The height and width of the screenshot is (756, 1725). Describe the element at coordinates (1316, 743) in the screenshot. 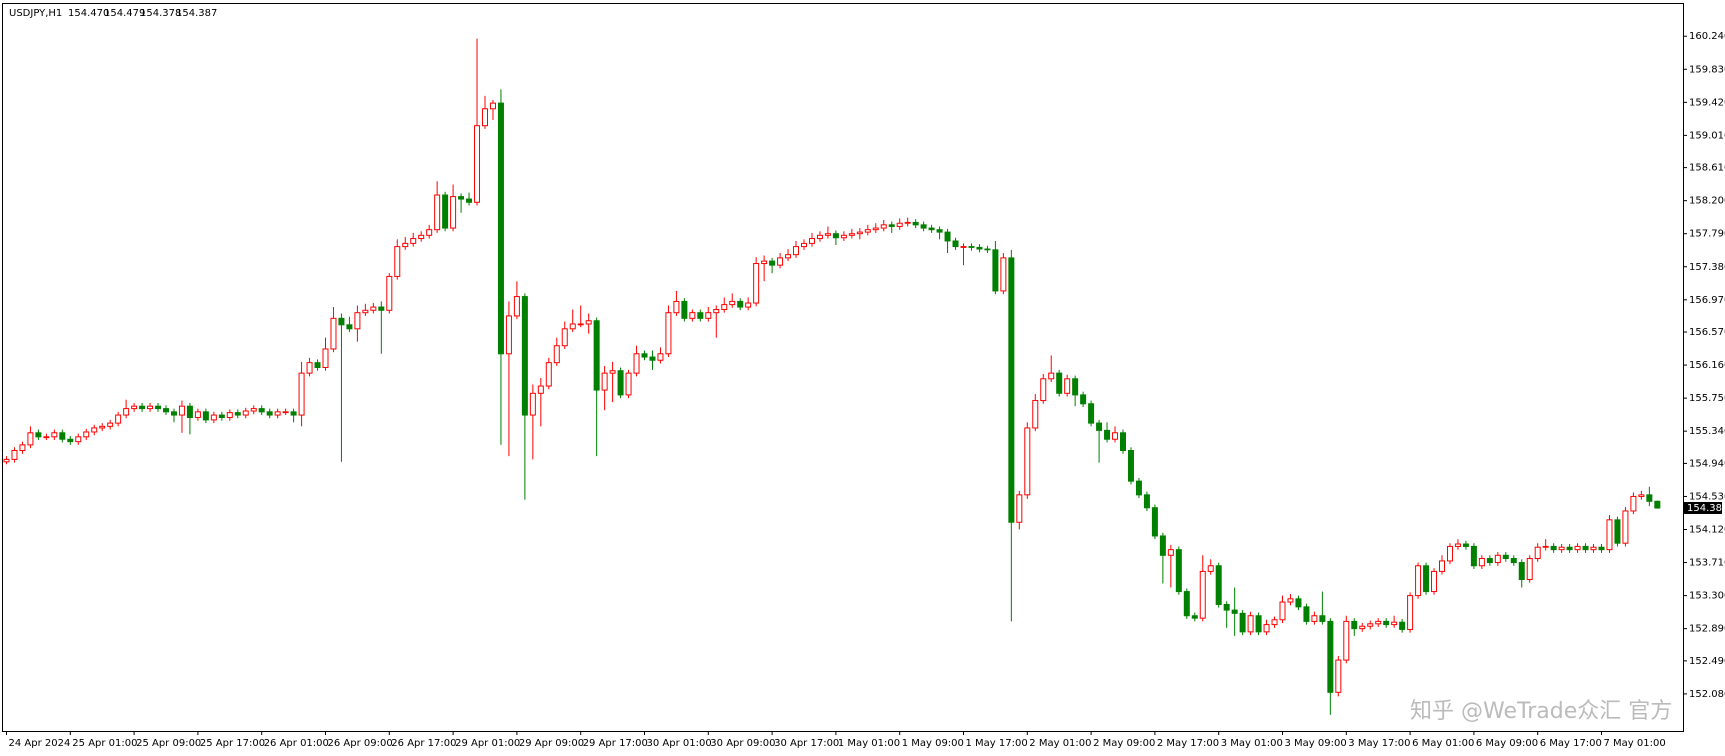

I see `x-tick-label: 3 May 09:00` at that location.